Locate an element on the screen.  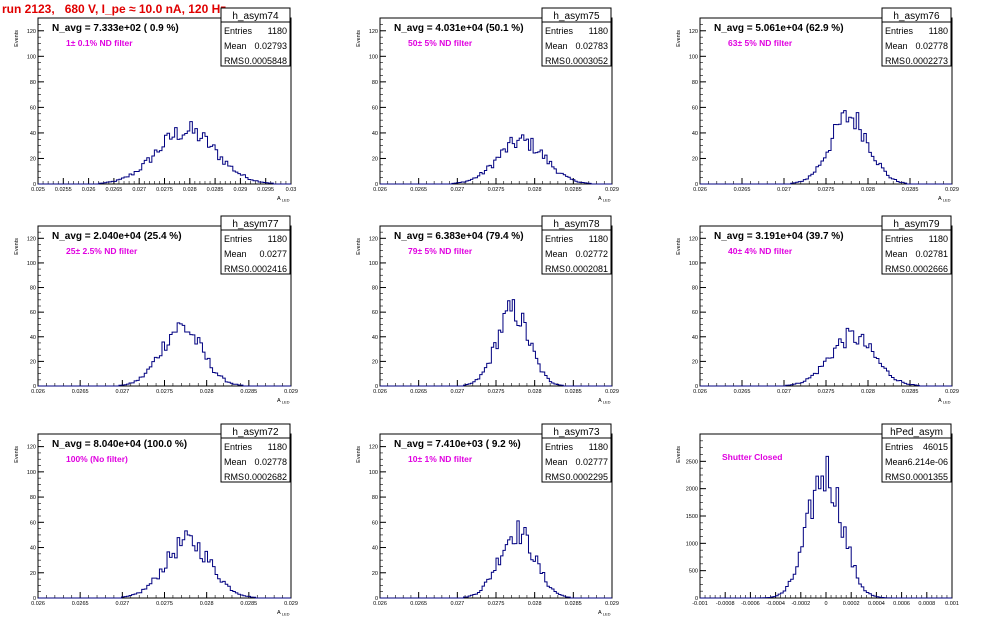
stats-title: h_asym79 is located at coordinates (916, 224).